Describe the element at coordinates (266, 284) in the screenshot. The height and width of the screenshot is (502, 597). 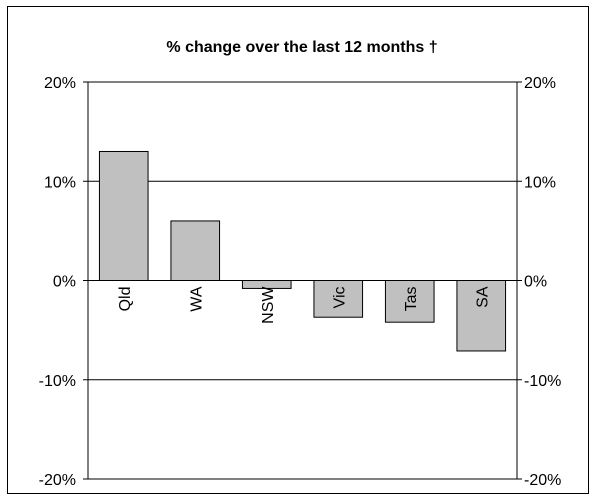
I see `bar-nsw` at that location.